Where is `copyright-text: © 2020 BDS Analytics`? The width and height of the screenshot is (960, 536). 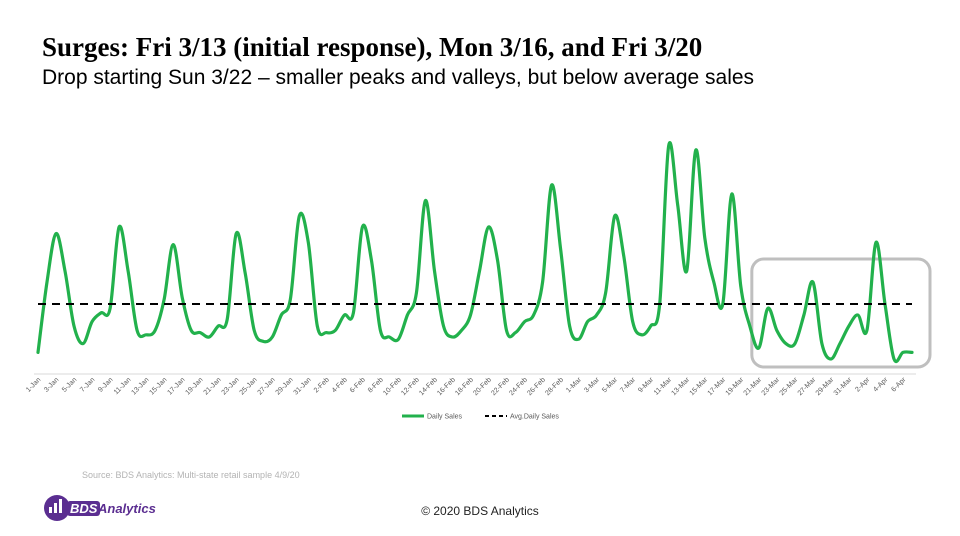
copyright-text: © 2020 BDS Analytics is located at coordinates (480, 511).